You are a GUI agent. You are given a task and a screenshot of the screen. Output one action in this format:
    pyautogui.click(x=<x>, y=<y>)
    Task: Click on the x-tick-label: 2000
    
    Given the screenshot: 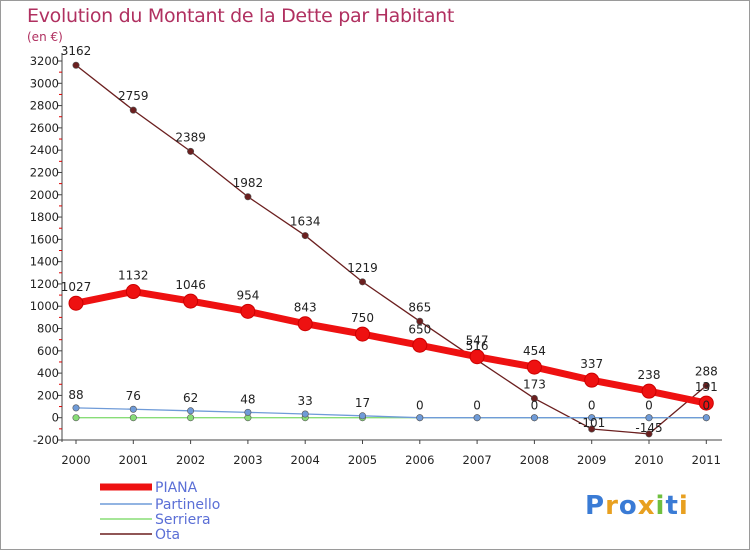 What is the action you would take?
    pyautogui.click(x=75, y=460)
    